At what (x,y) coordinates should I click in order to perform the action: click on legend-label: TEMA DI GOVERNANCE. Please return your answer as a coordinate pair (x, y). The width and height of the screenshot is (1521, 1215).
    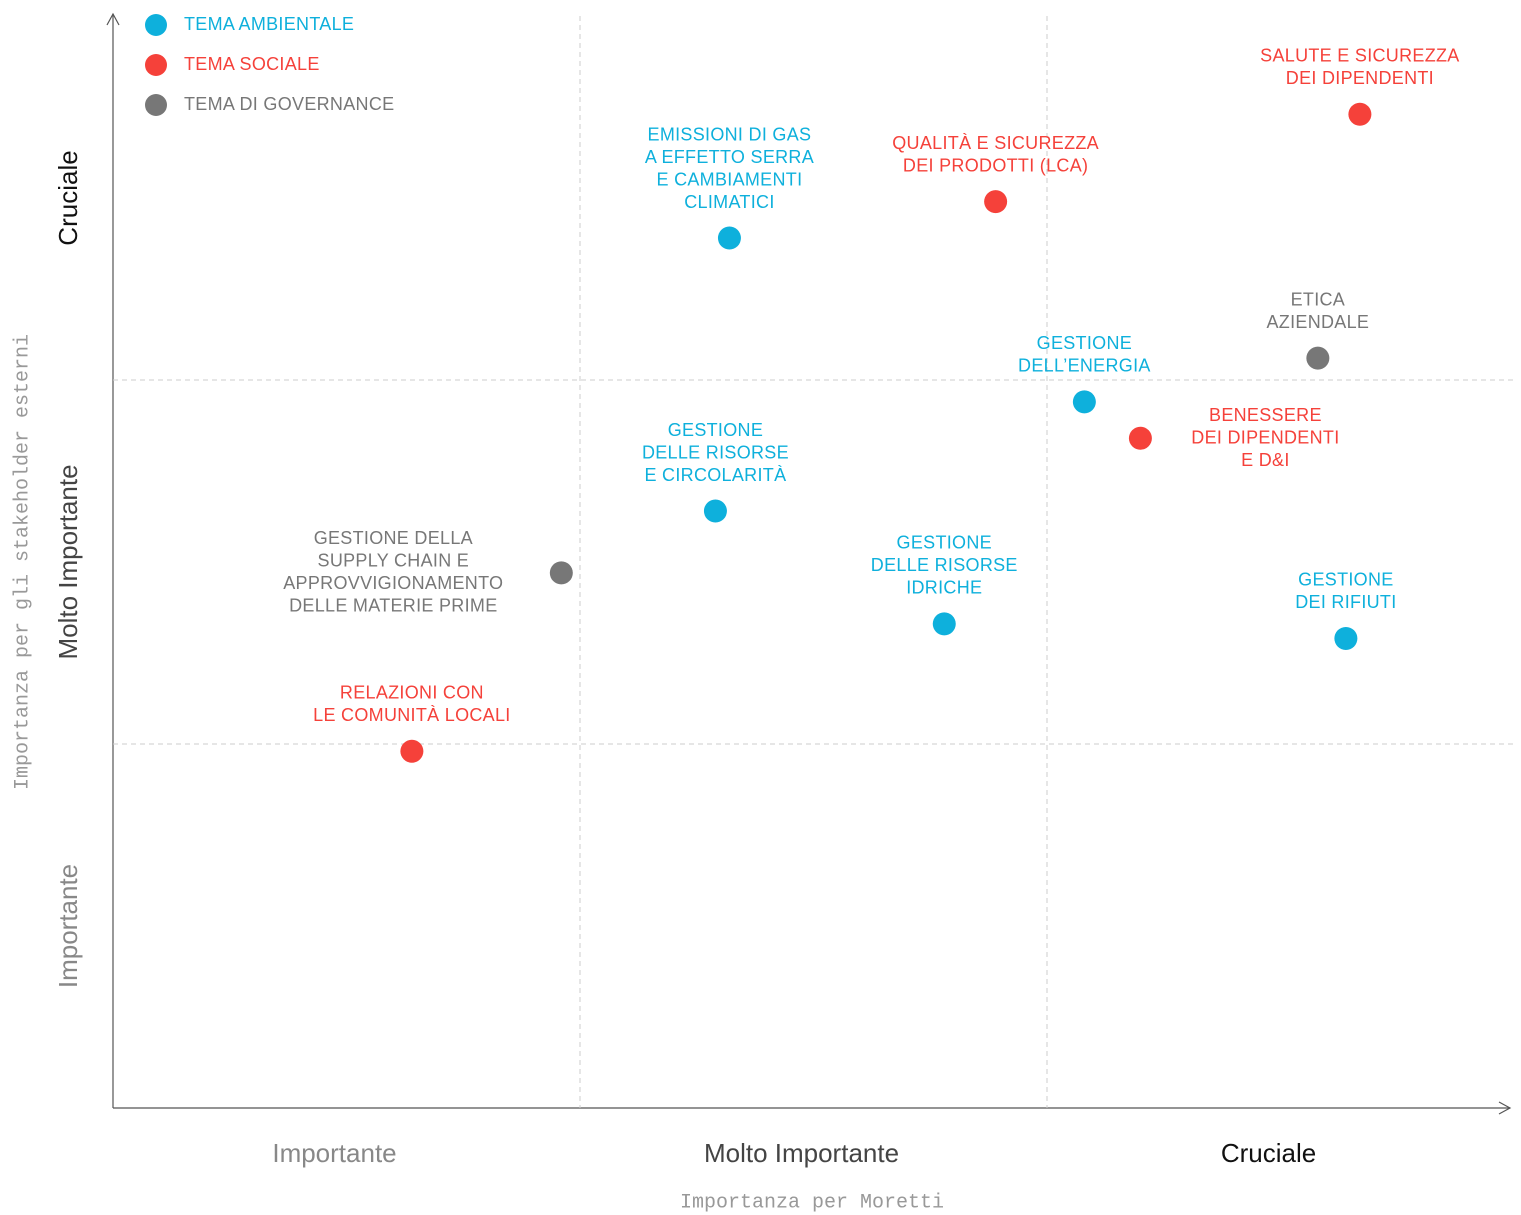
    Looking at the image, I should click on (289, 104).